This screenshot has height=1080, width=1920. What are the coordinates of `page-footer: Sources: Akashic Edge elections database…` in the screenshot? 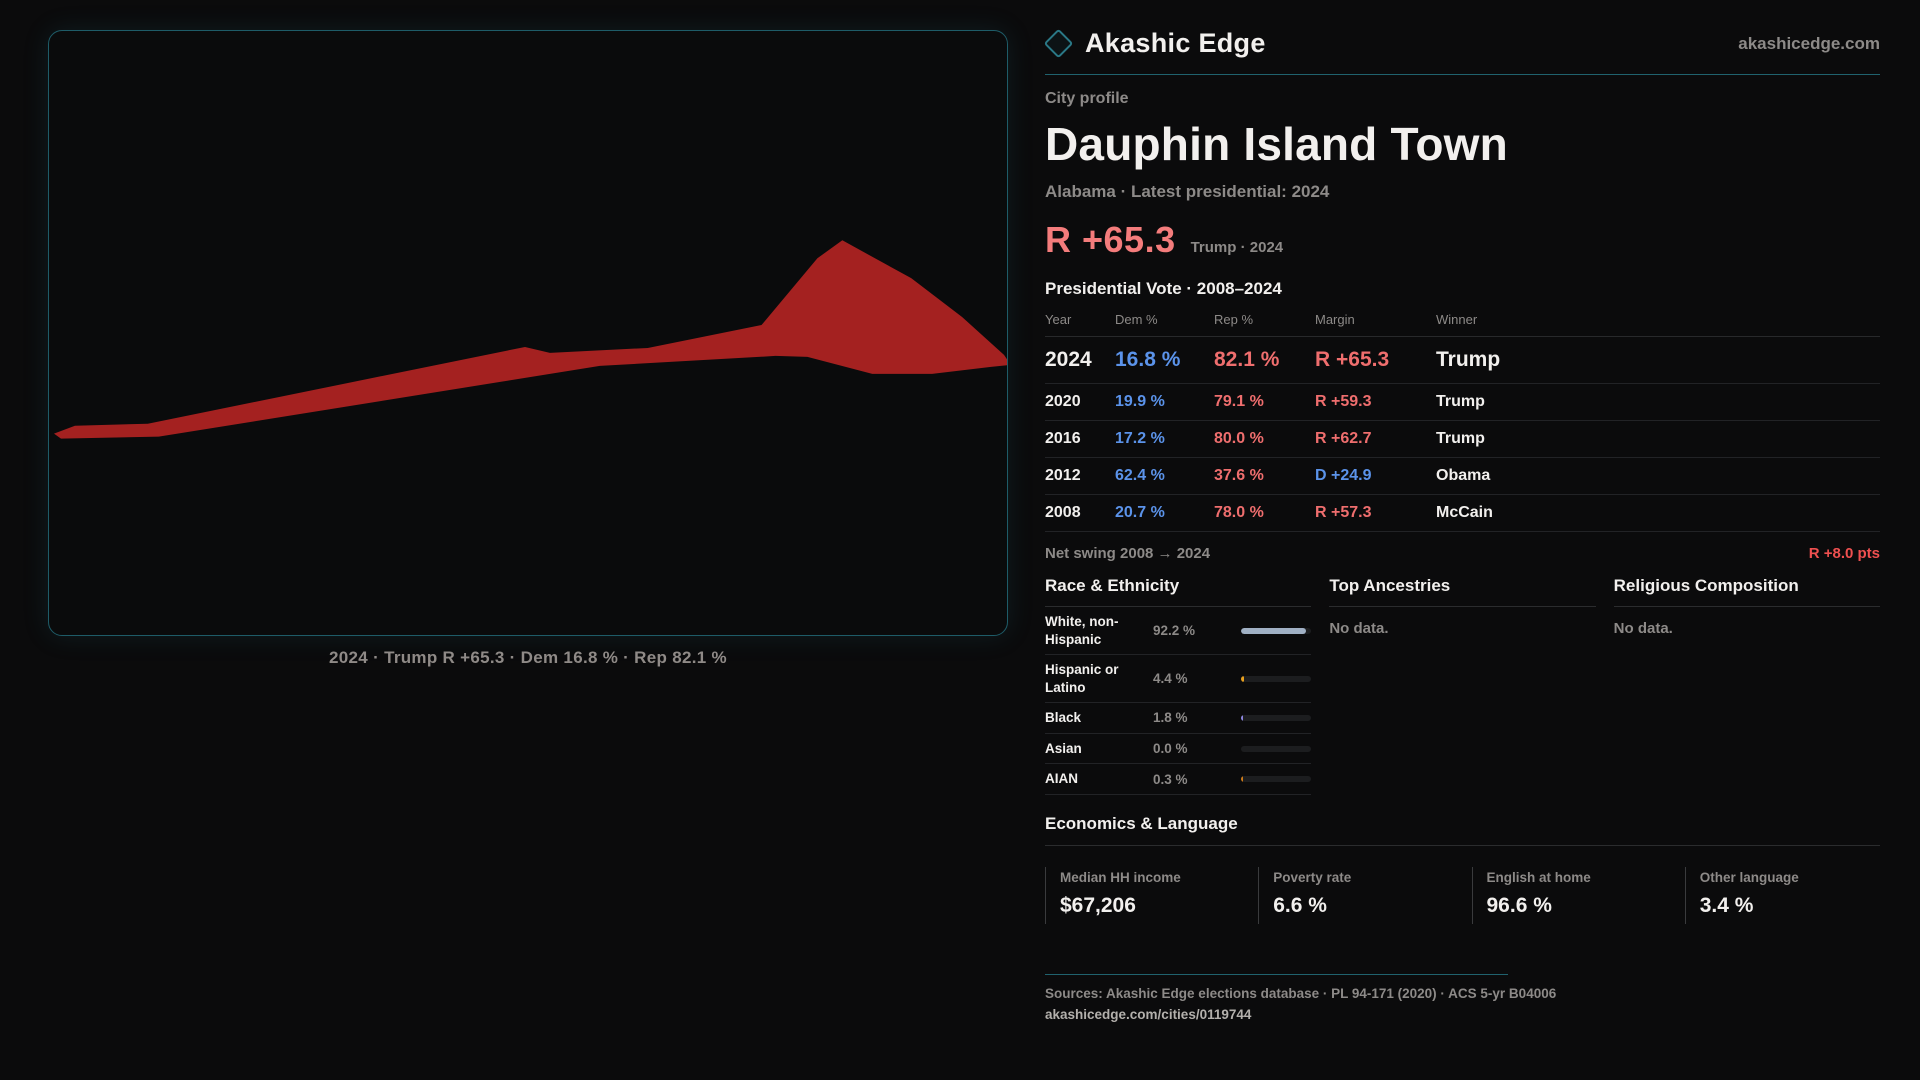 It's located at (1462, 997).